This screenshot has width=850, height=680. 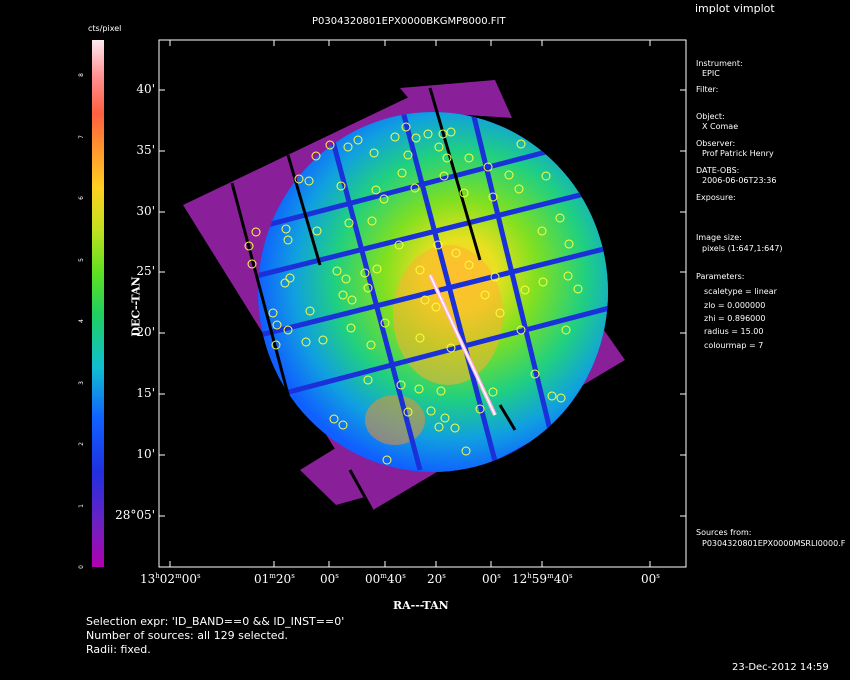 I want to click on param-zlo: zlo = 0.000000, so click(x=735, y=305).